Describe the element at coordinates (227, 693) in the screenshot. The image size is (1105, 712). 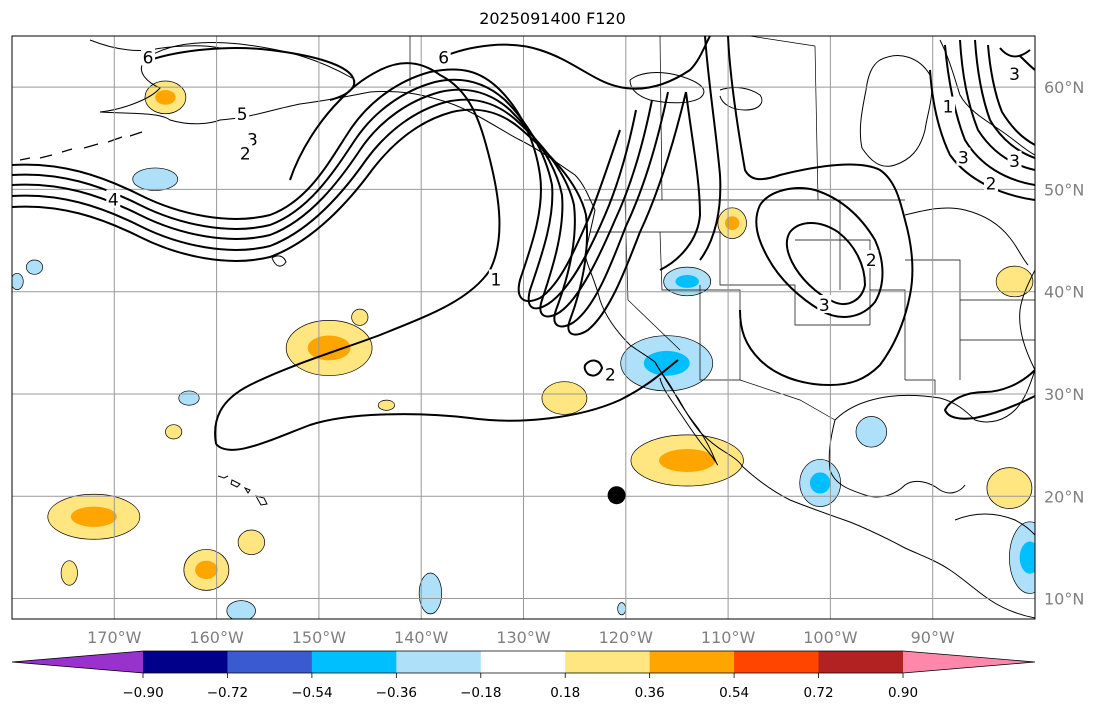
I see `colorbar-tick-label: −0.72` at that location.